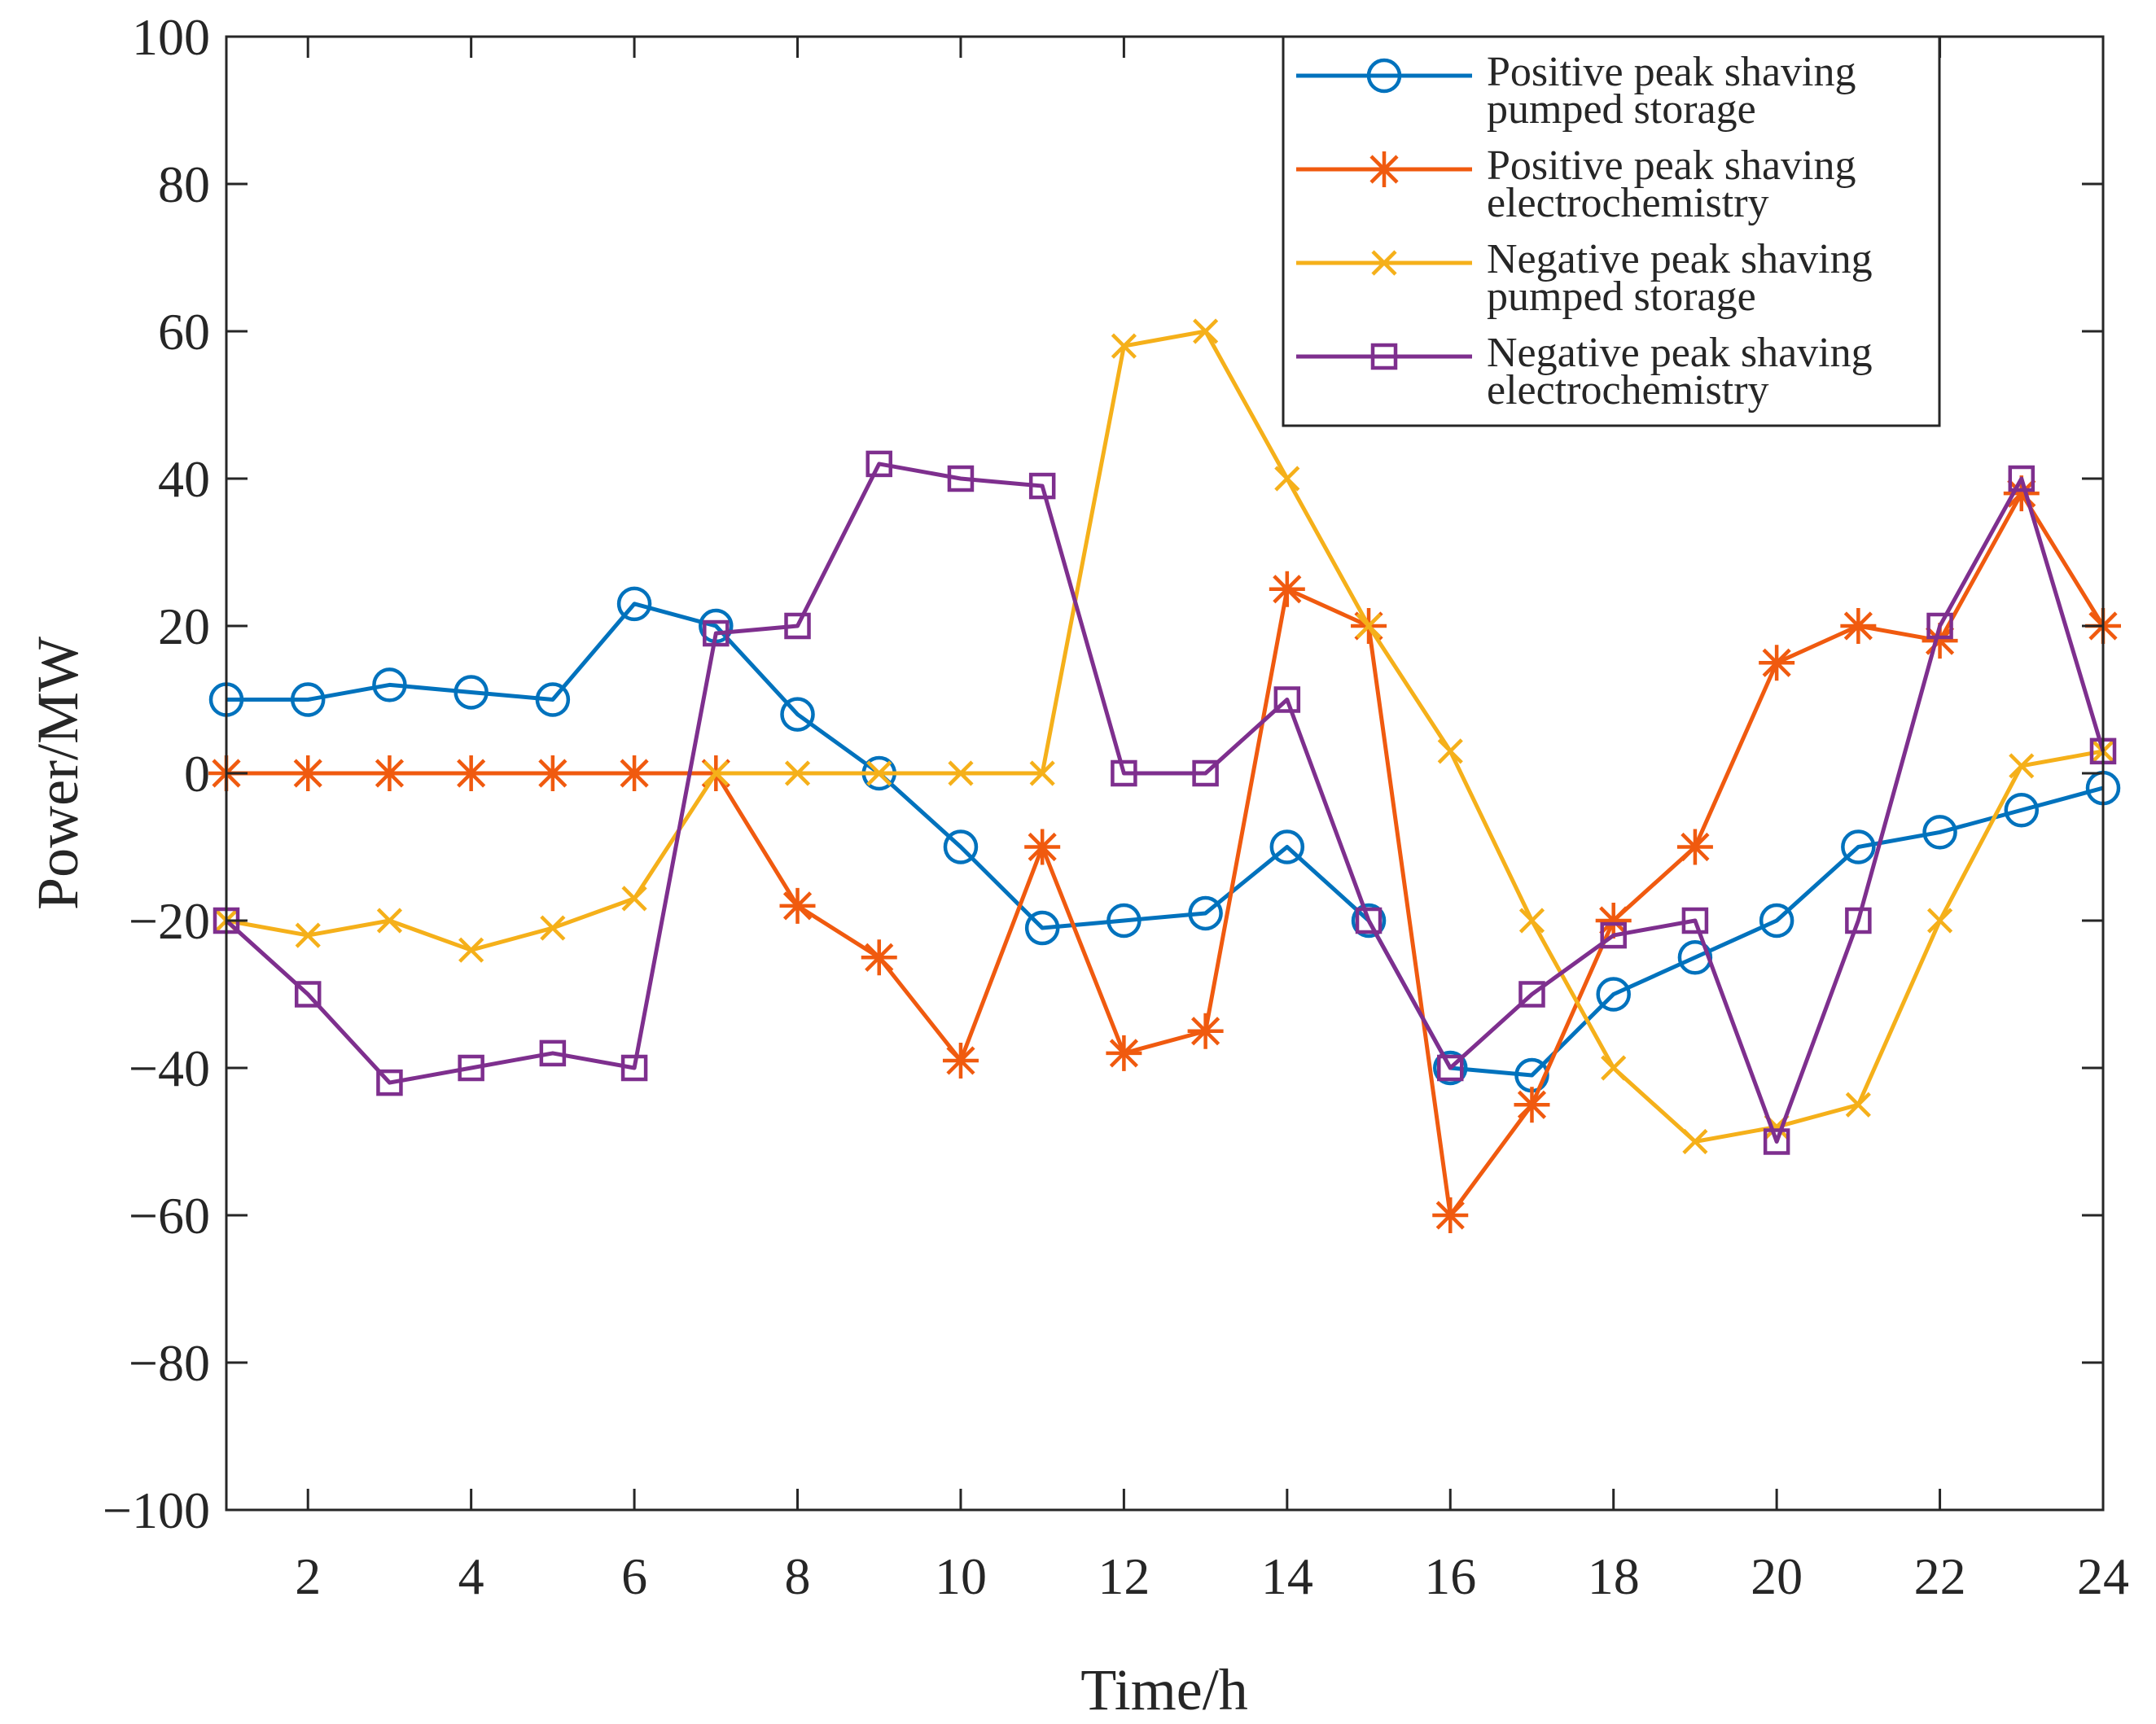 Image resolution: width=2156 pixels, height=1724 pixels. I want to click on x-tick-label: 2, so click(308, 1576).